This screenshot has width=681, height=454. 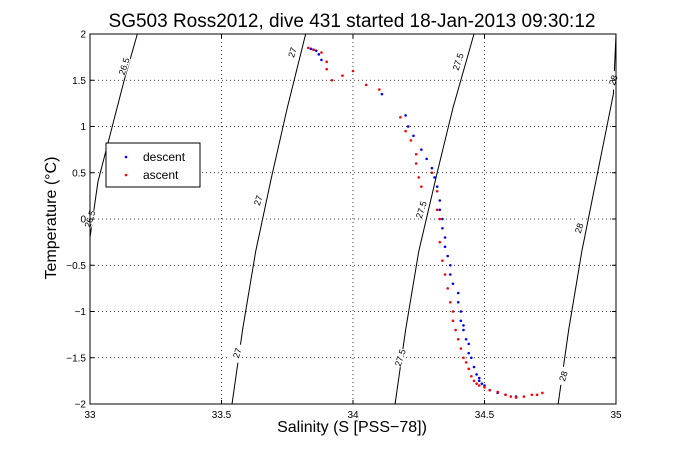 I want to click on legend-box, so click(x=153, y=165).